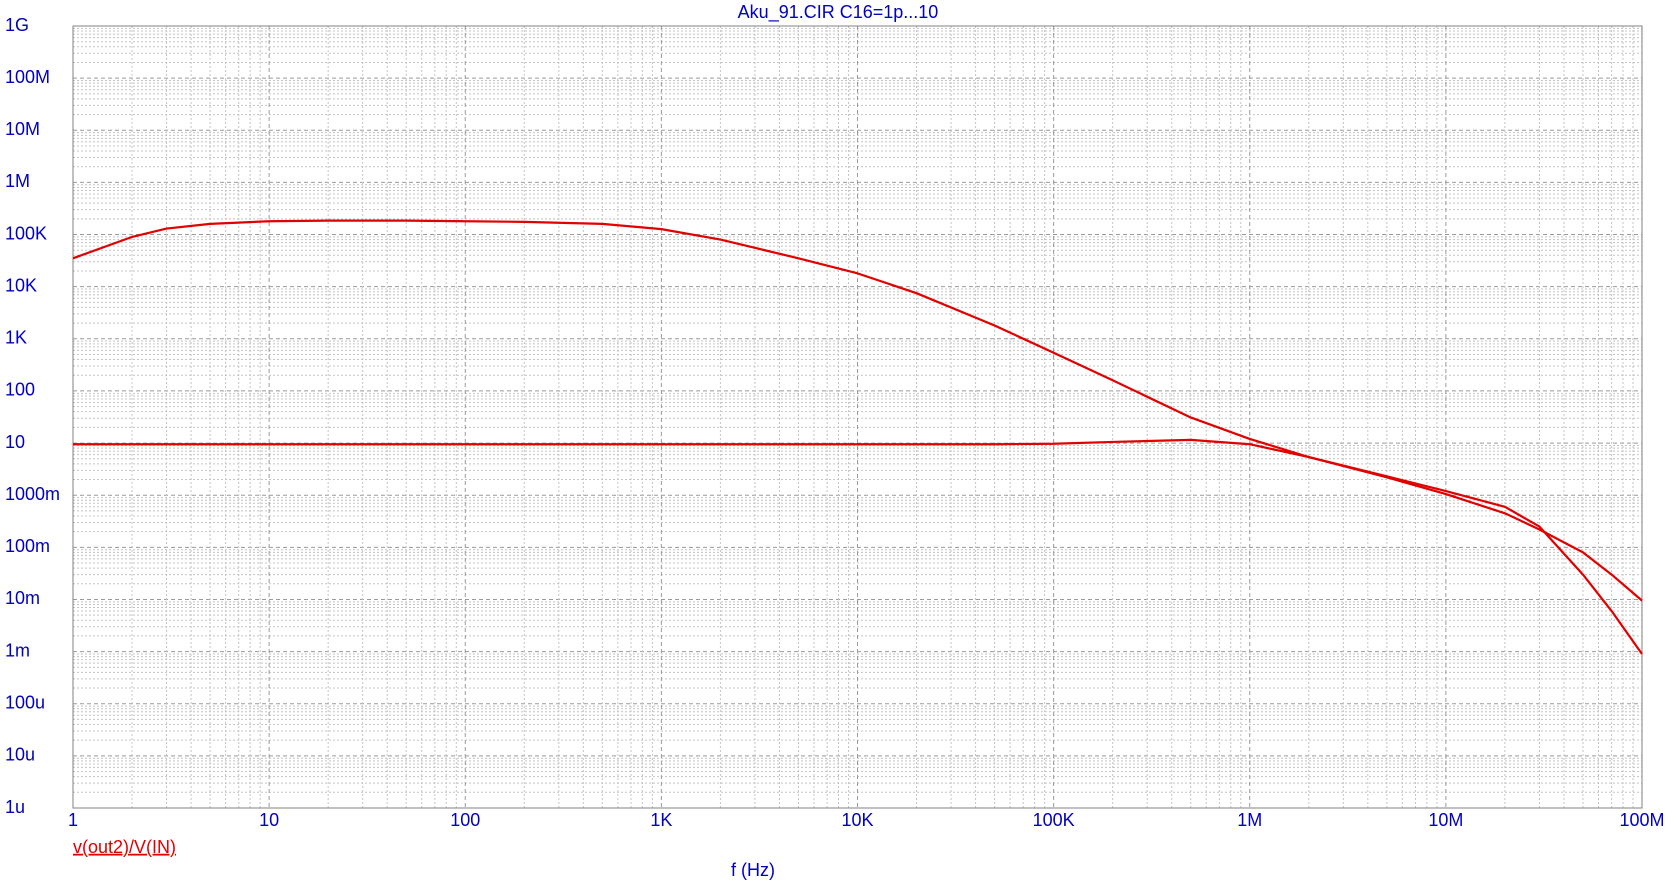 This screenshot has height=883, width=1676. I want to click on y-tick-label: 10m, so click(22, 598).